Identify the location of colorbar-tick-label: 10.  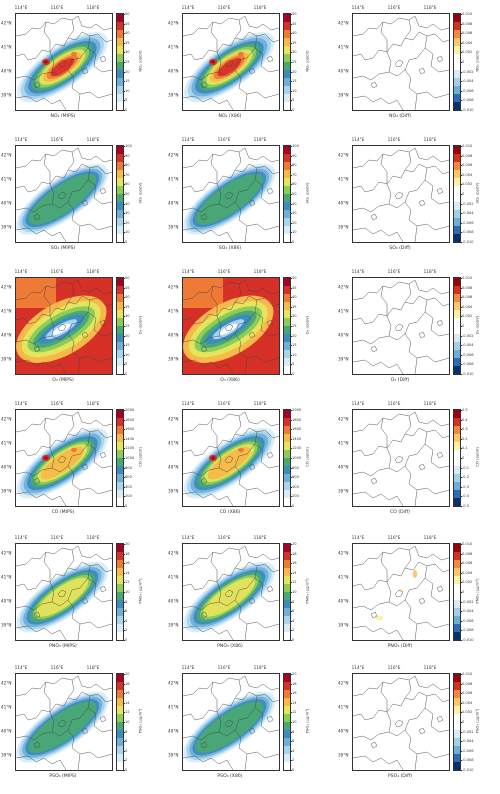
(127, 592).